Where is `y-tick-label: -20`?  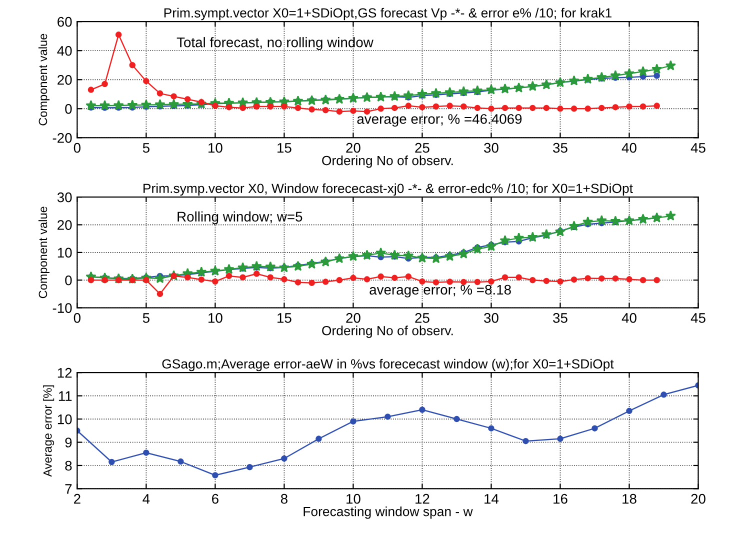
y-tick-label: -20 is located at coordinates (62, 138).